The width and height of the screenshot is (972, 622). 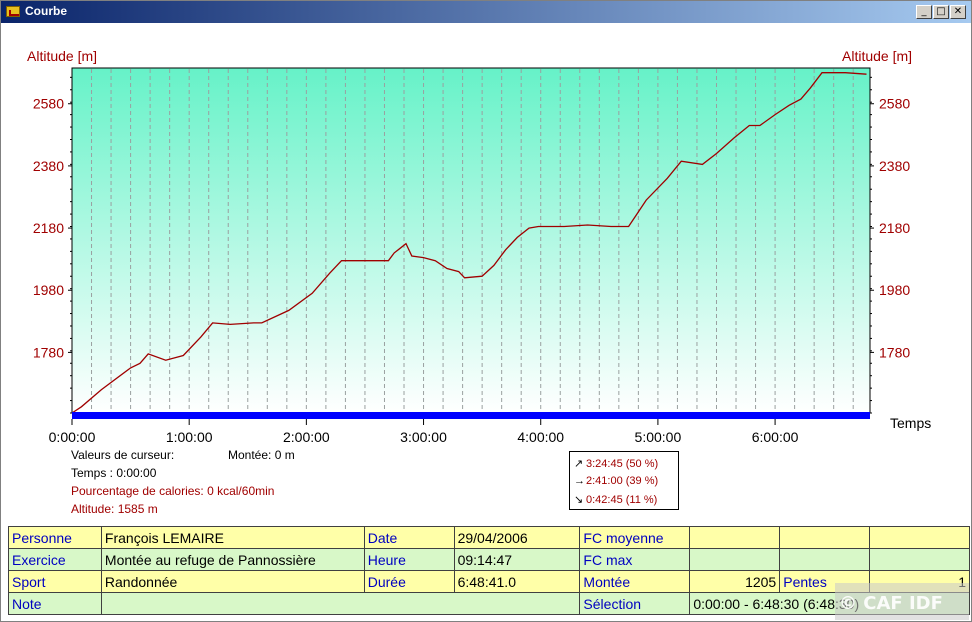 I want to click on date-label: Date, so click(x=409, y=537).